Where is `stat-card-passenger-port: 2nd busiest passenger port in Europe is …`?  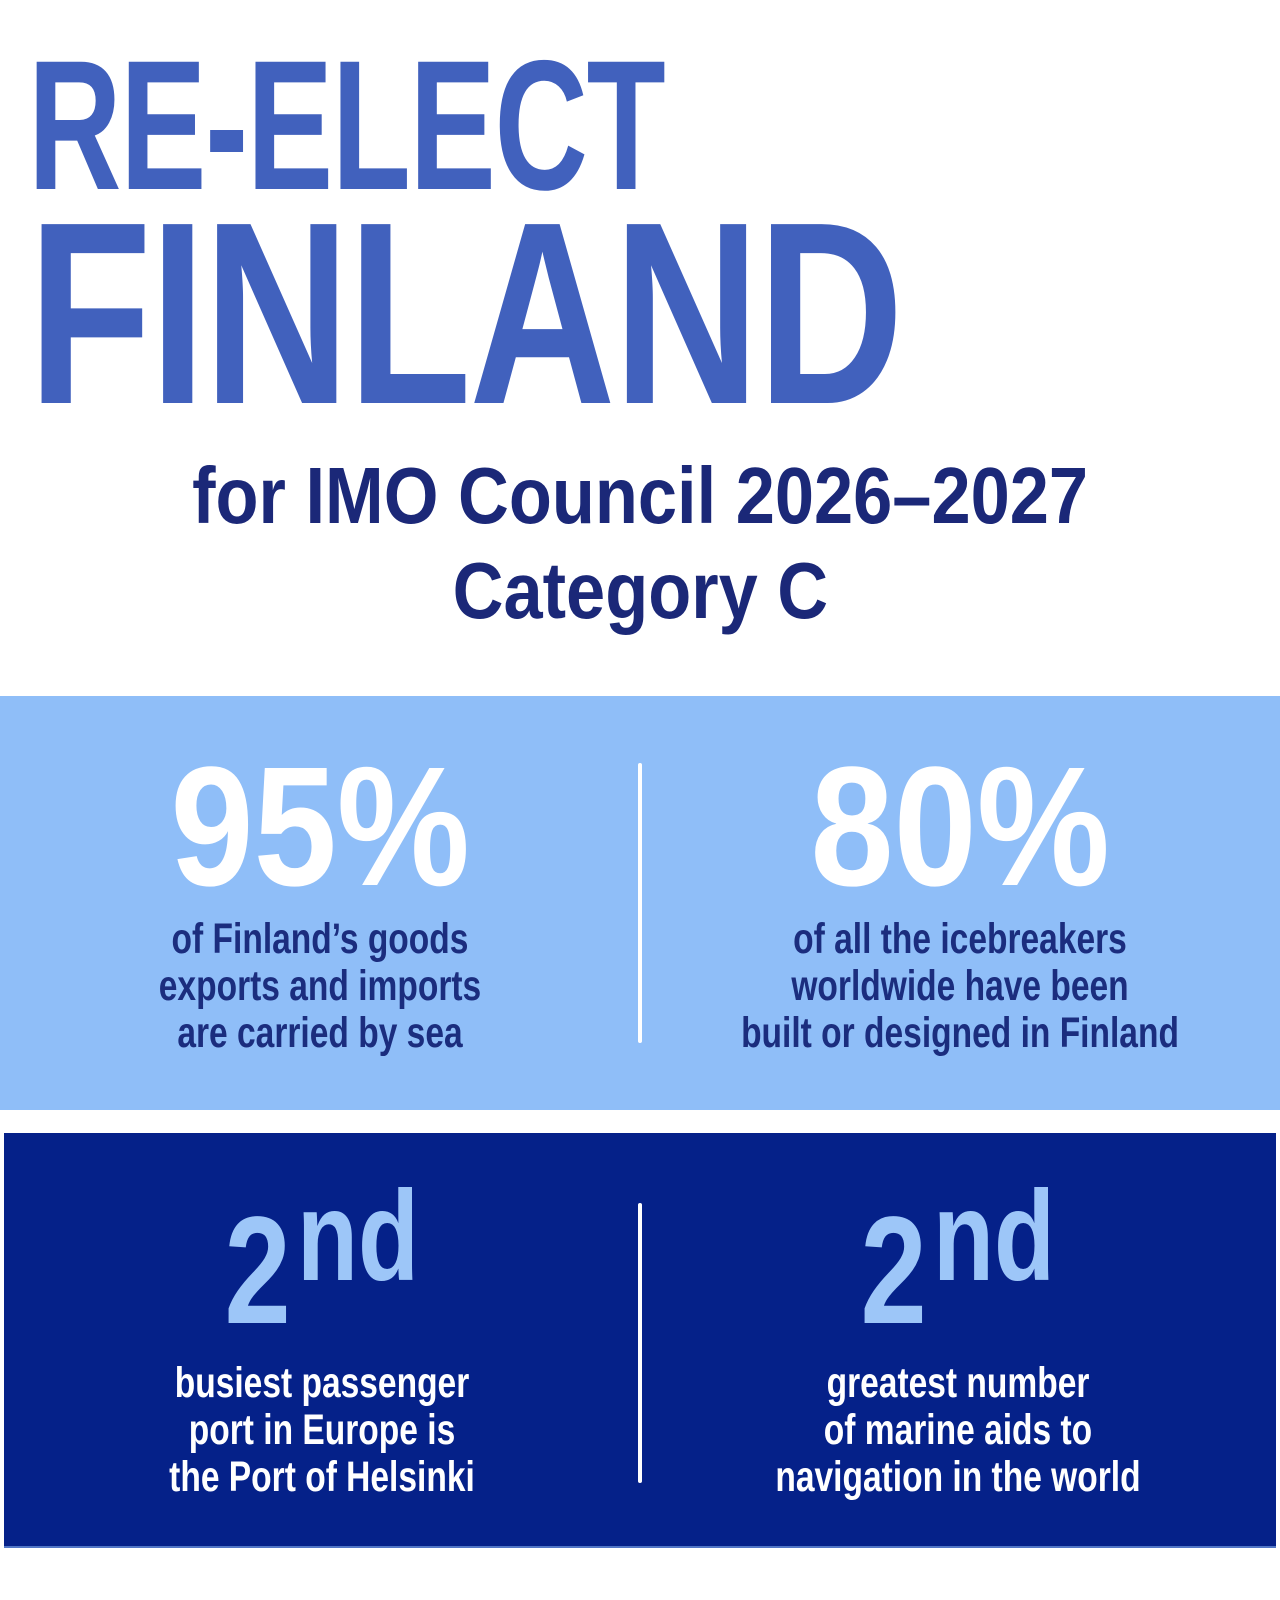 stat-card-passenger-port: 2nd busiest passenger port in Europe is … is located at coordinates (322, 1339).